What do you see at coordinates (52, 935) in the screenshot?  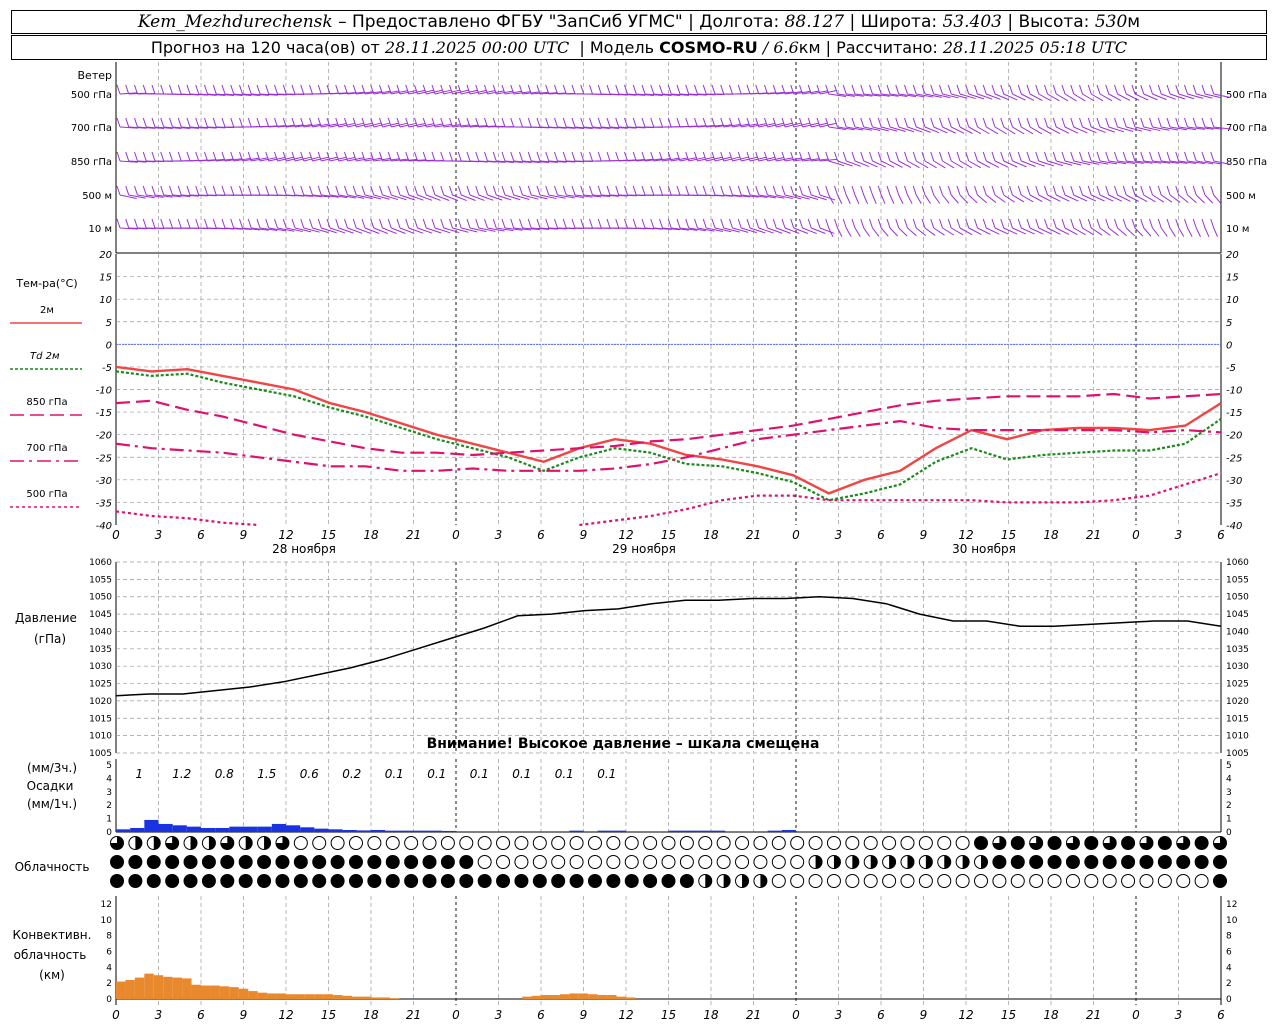 I see `conv-axis-label: Конвективн.` at bounding box center [52, 935].